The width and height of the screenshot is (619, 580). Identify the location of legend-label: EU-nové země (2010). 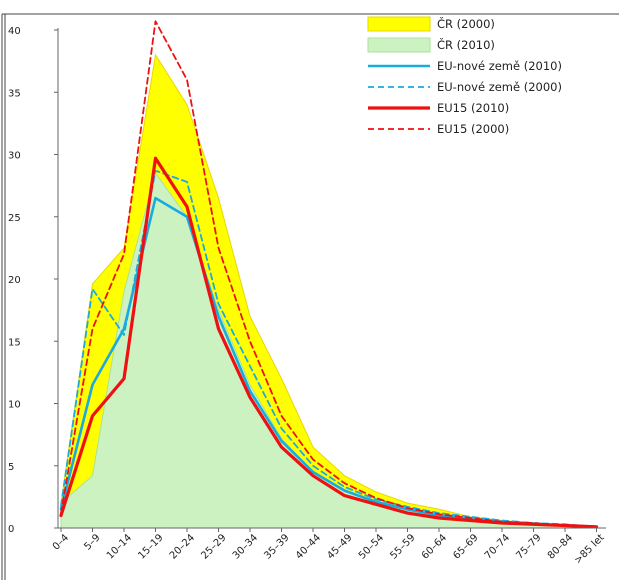
(499, 66).